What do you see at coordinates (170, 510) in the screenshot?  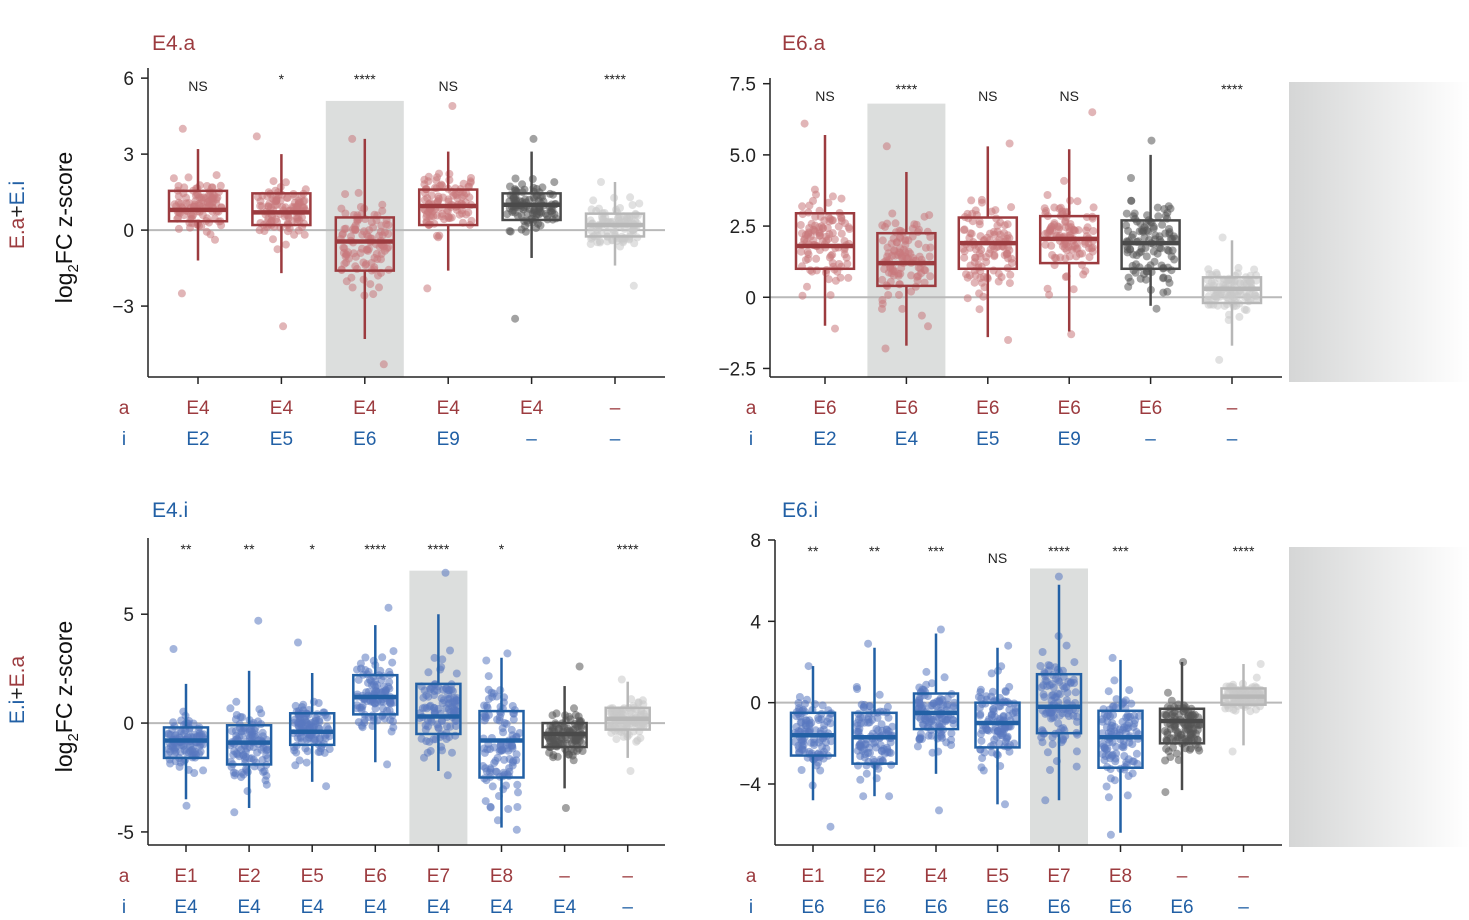 I see `panel-title: E4.i` at bounding box center [170, 510].